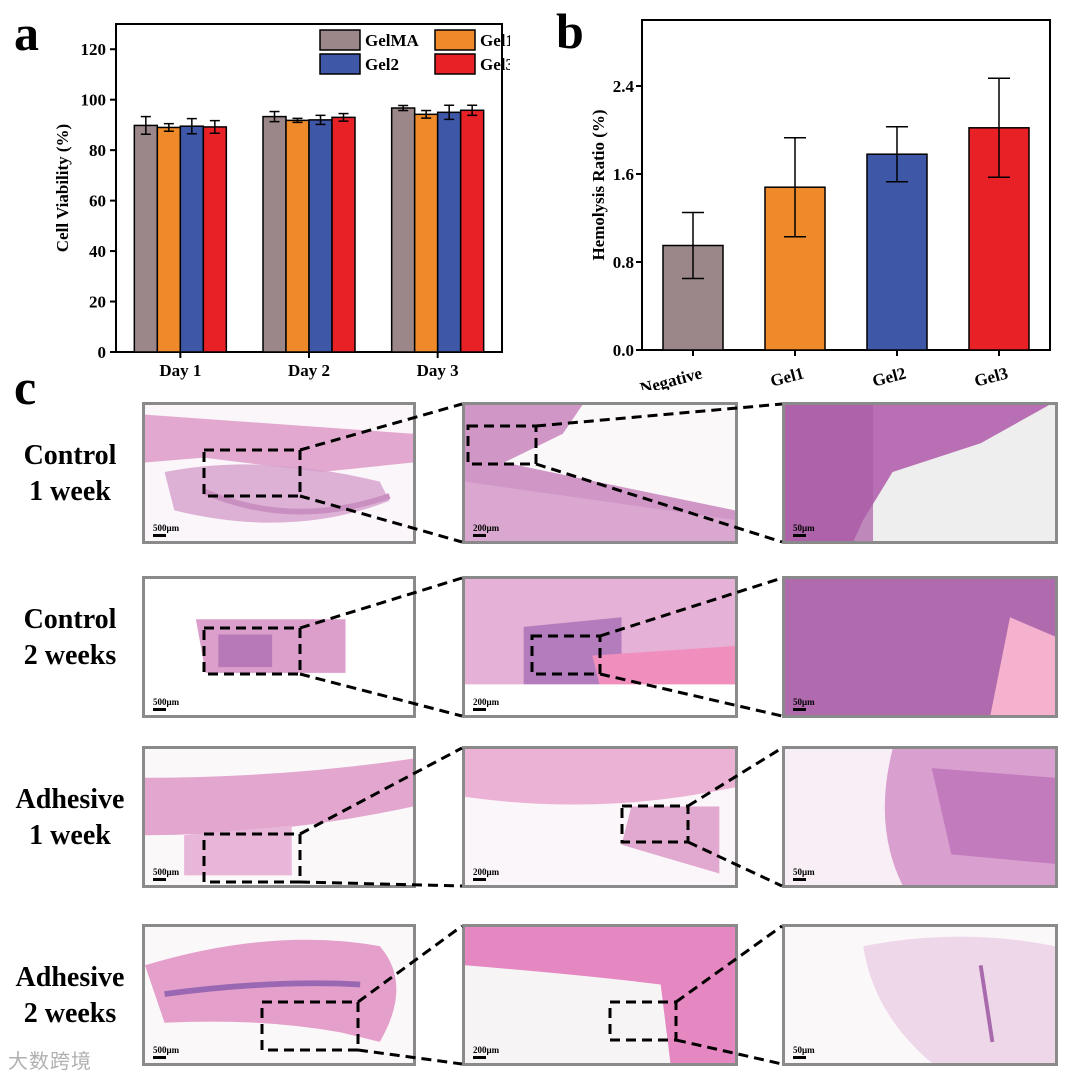 Image resolution: width=1080 pixels, height=1080 pixels. Describe the element at coordinates (693, 297) in the screenshot. I see `bar-negative` at that location.